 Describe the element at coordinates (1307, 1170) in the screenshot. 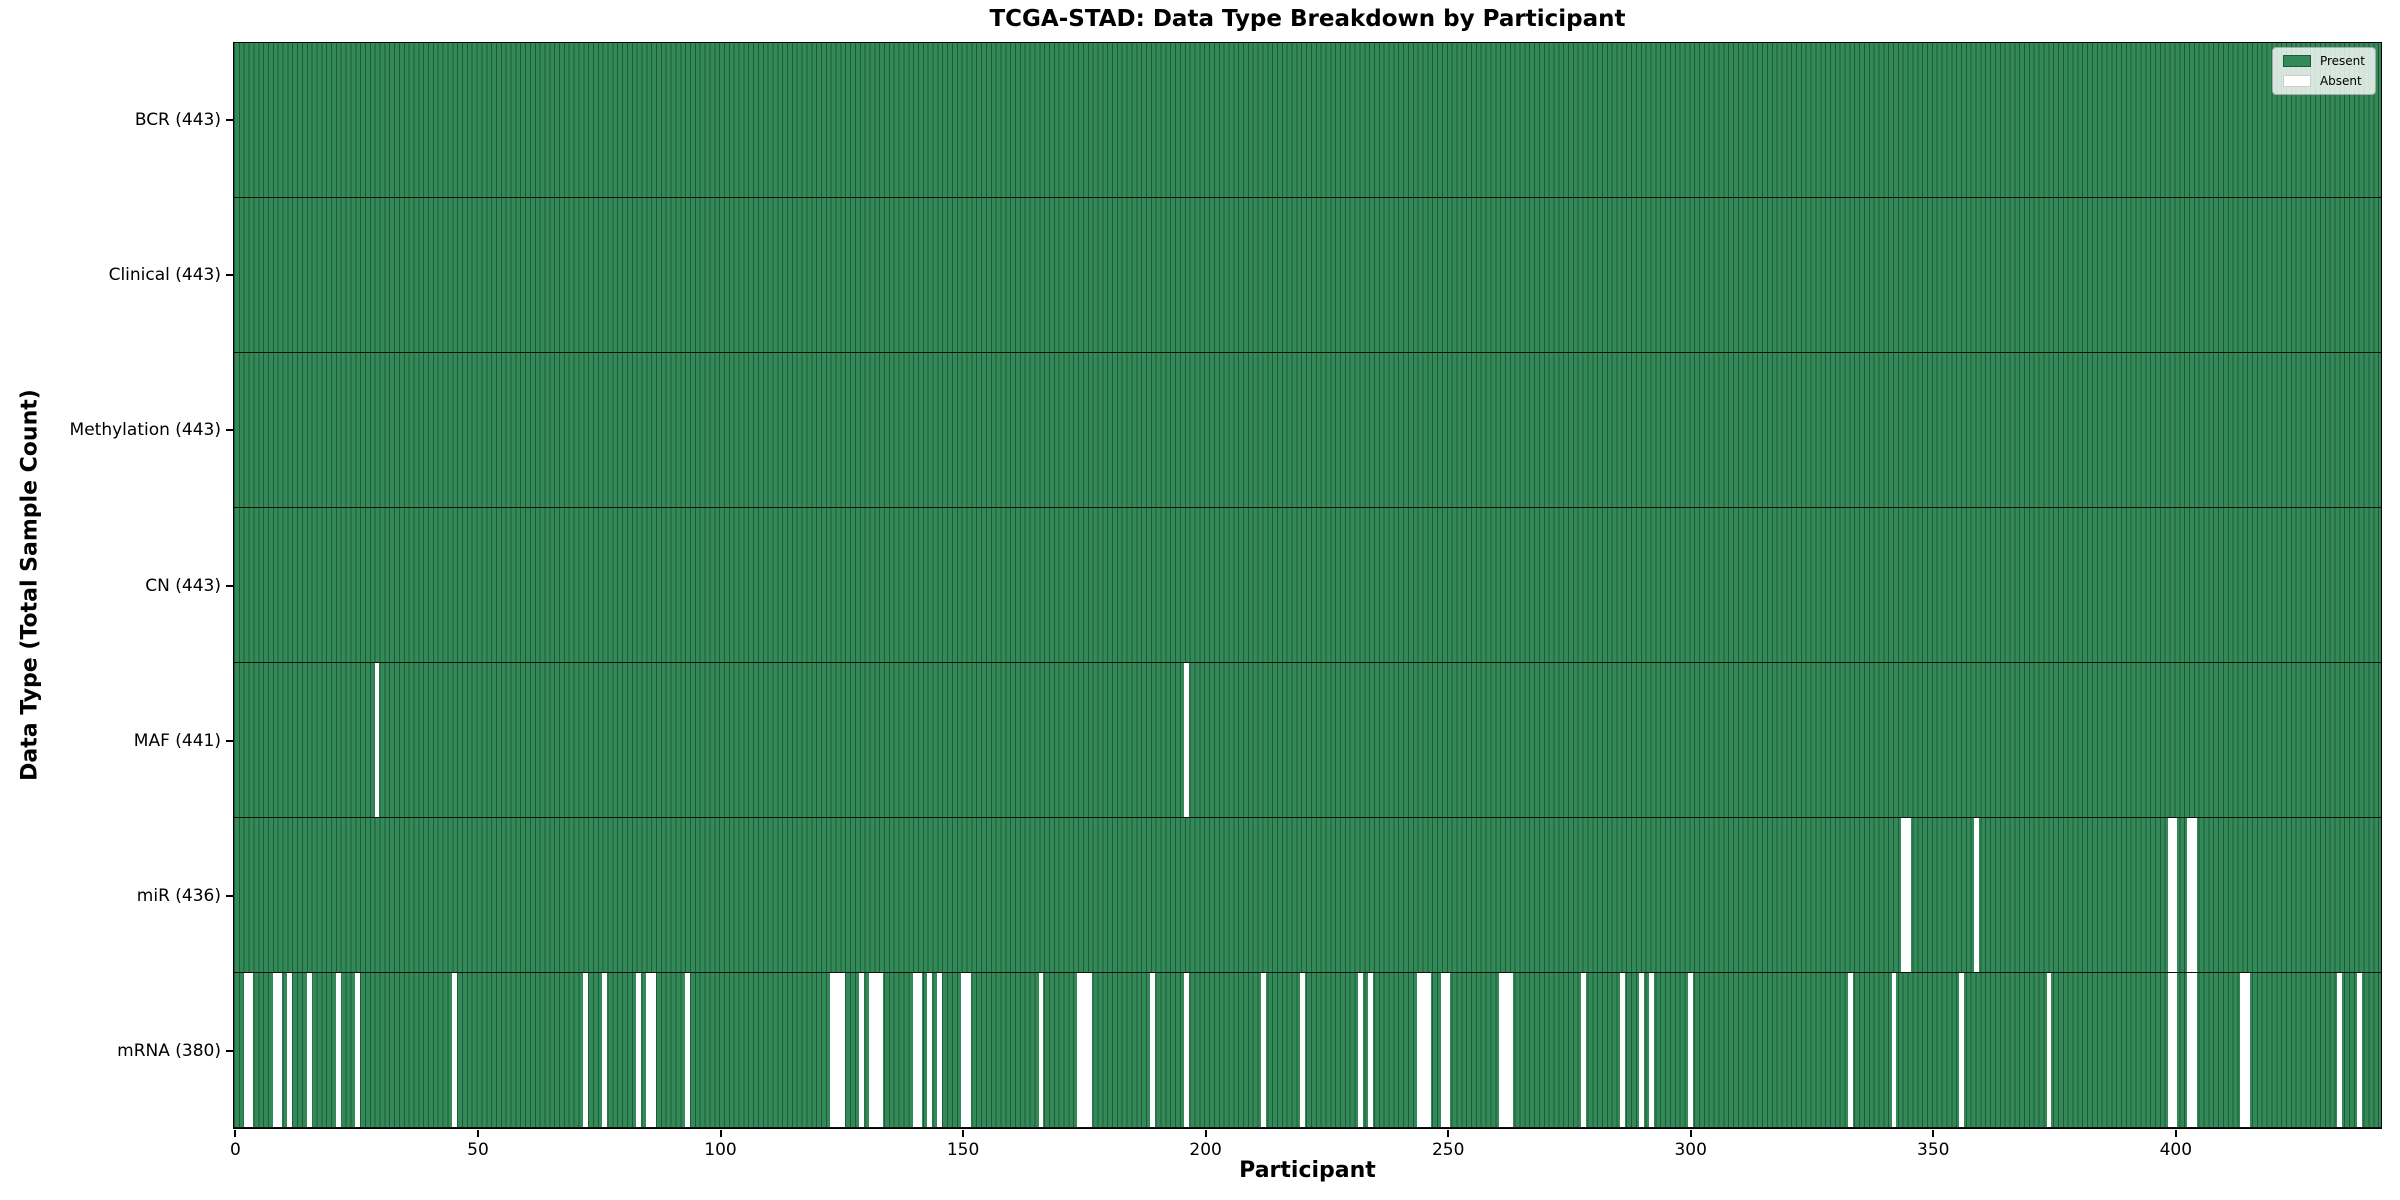

I see `x-axis-label: Participant` at that location.